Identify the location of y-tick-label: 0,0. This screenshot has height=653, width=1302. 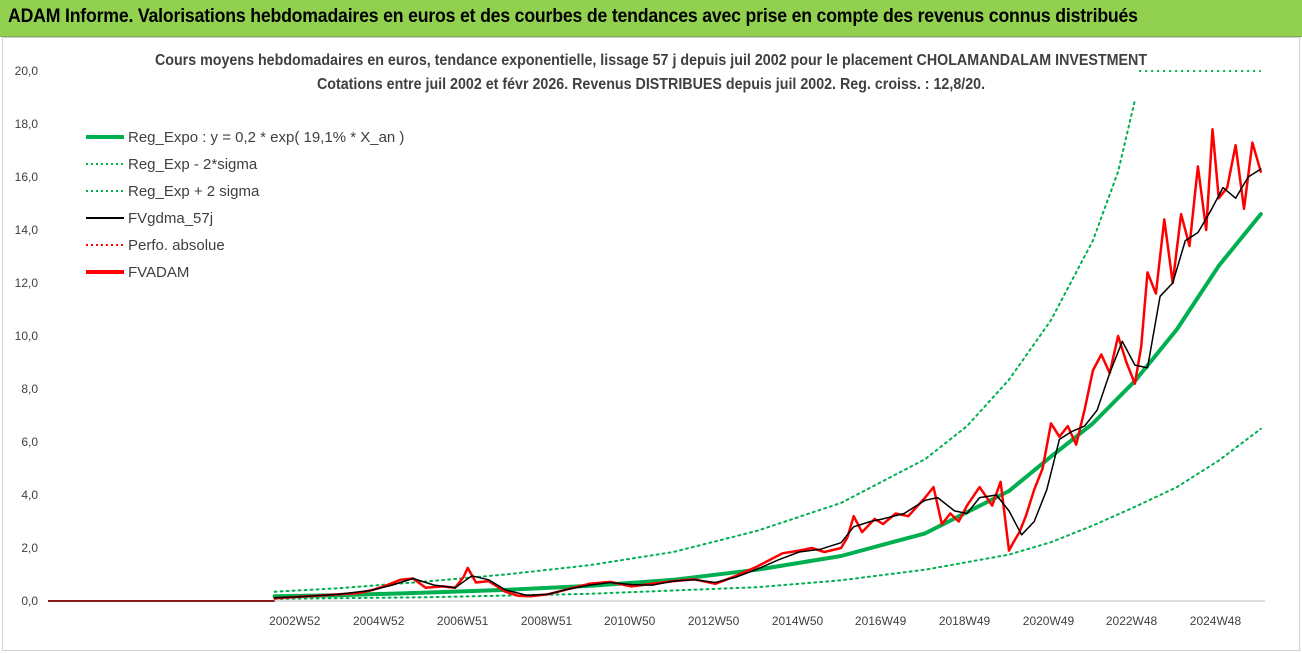
(29, 601).